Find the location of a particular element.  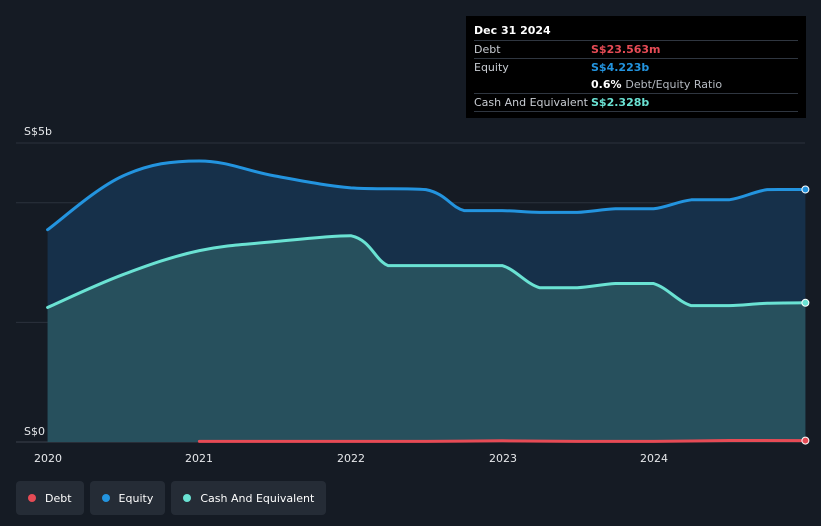

legend-label-cash: Cash And Equivalent is located at coordinates (257, 498).